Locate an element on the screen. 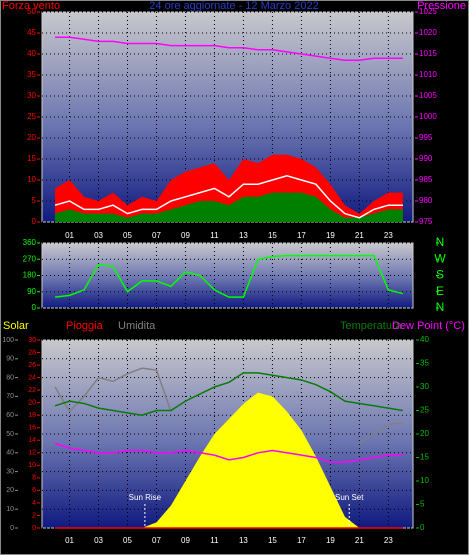 Image resolution: width=469 pixels, height=555 pixels. y2-axis-label: Pressione is located at coordinates (441, 6).